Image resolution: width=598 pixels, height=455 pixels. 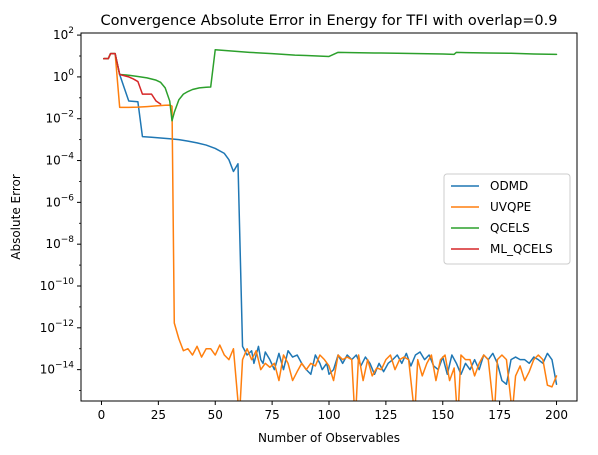 I want to click on series-line-ml-qcels, so click(x=132, y=78).